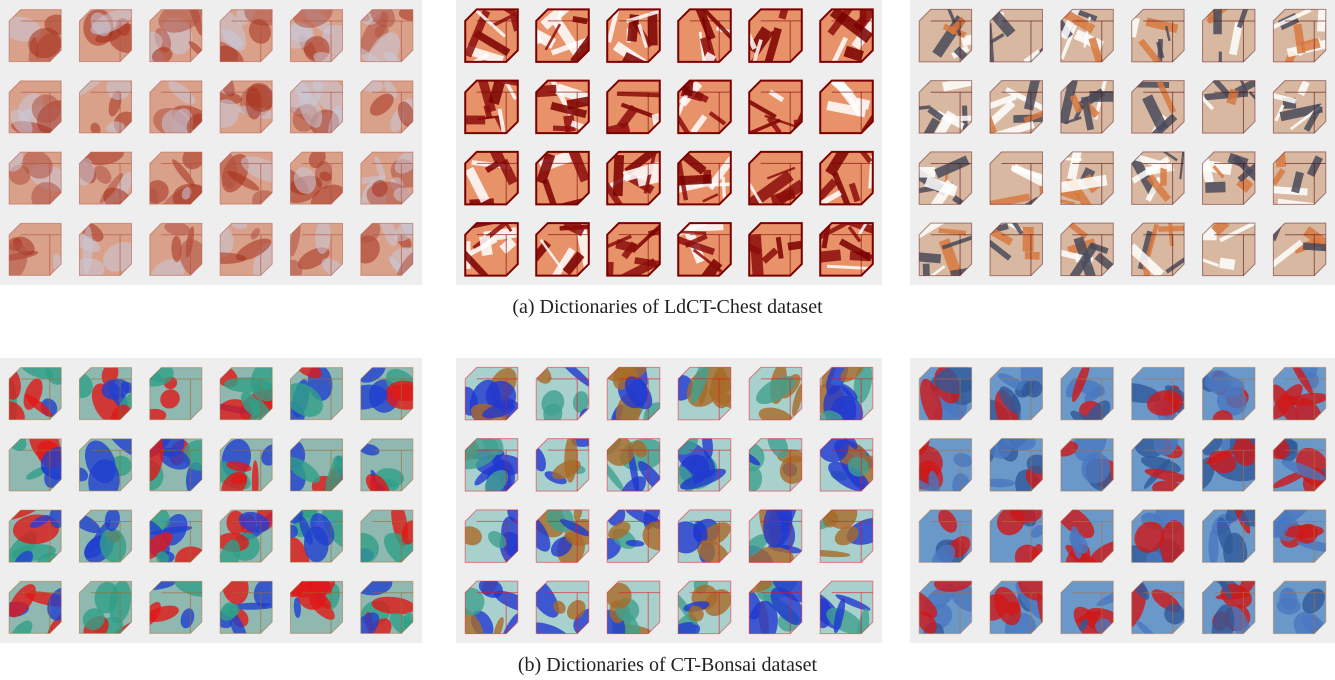 Image resolution: width=1335 pixels, height=680 pixels. Describe the element at coordinates (667, 307) in the screenshot. I see `caption-ldct-chest: (a) Dictionaries of LdCT-Chest dataset` at that location.